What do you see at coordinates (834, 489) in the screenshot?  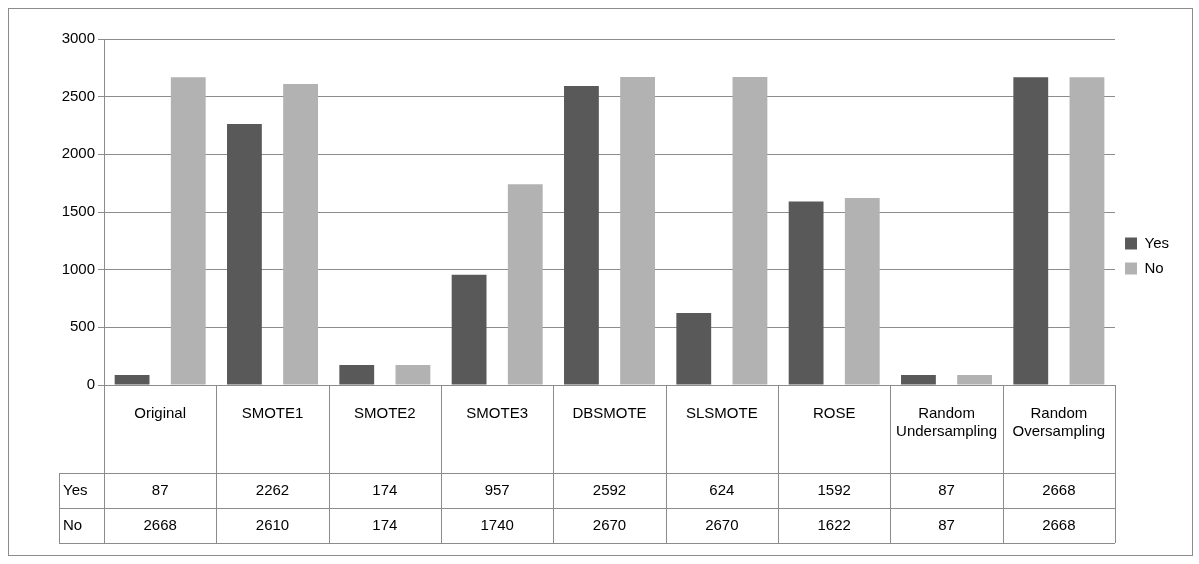 I see `data-label: 1592` at bounding box center [834, 489].